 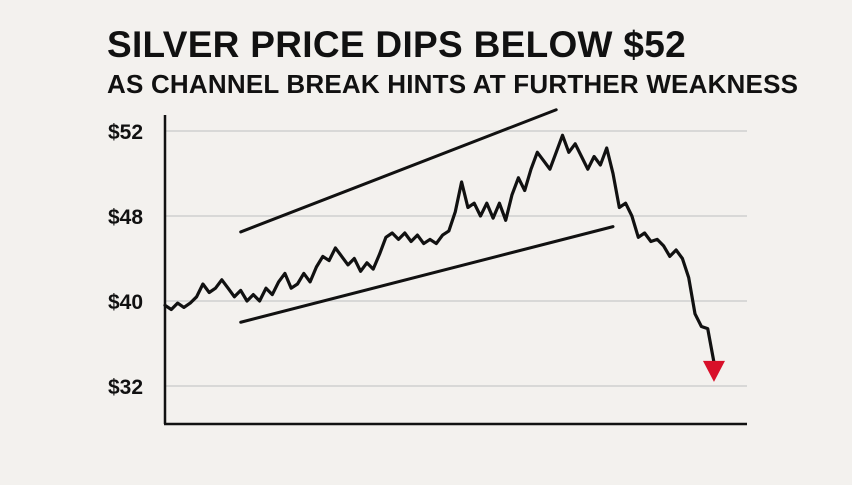 I want to click on y-tick-label: $32, so click(x=125, y=387).